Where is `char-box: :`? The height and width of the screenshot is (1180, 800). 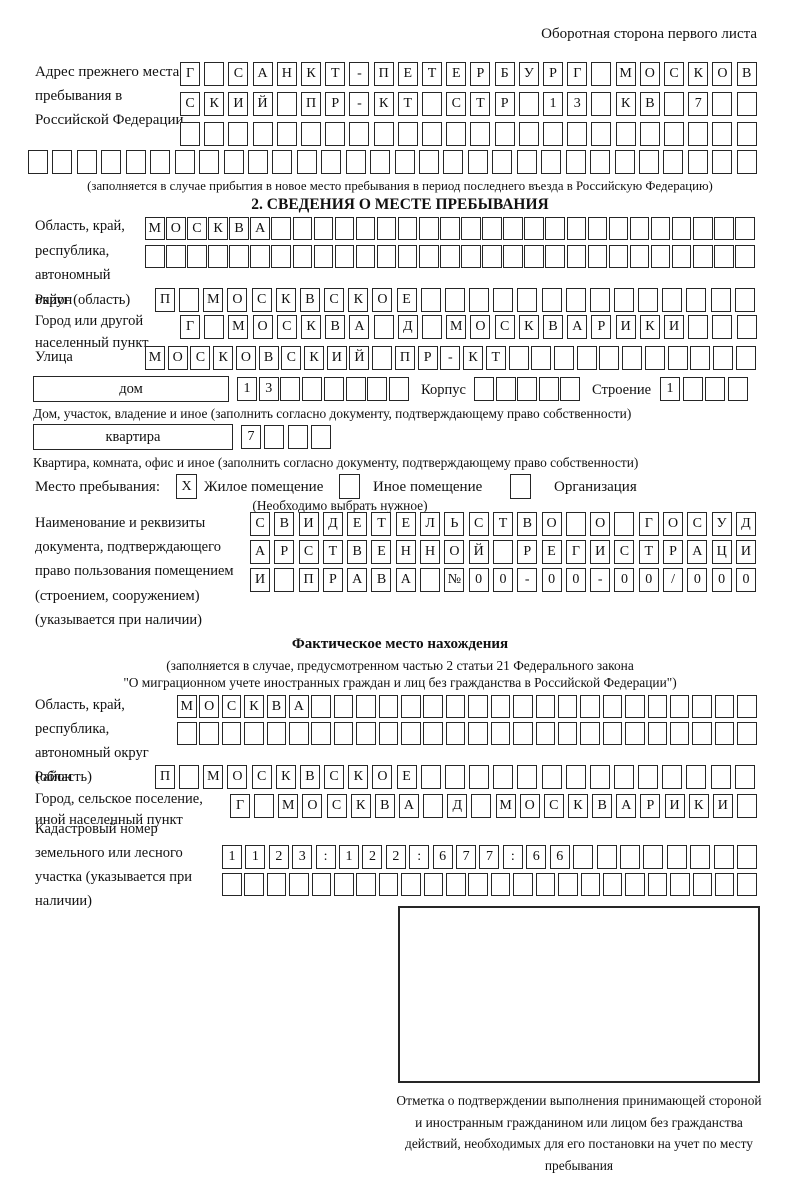 char-box: : is located at coordinates (512, 857).